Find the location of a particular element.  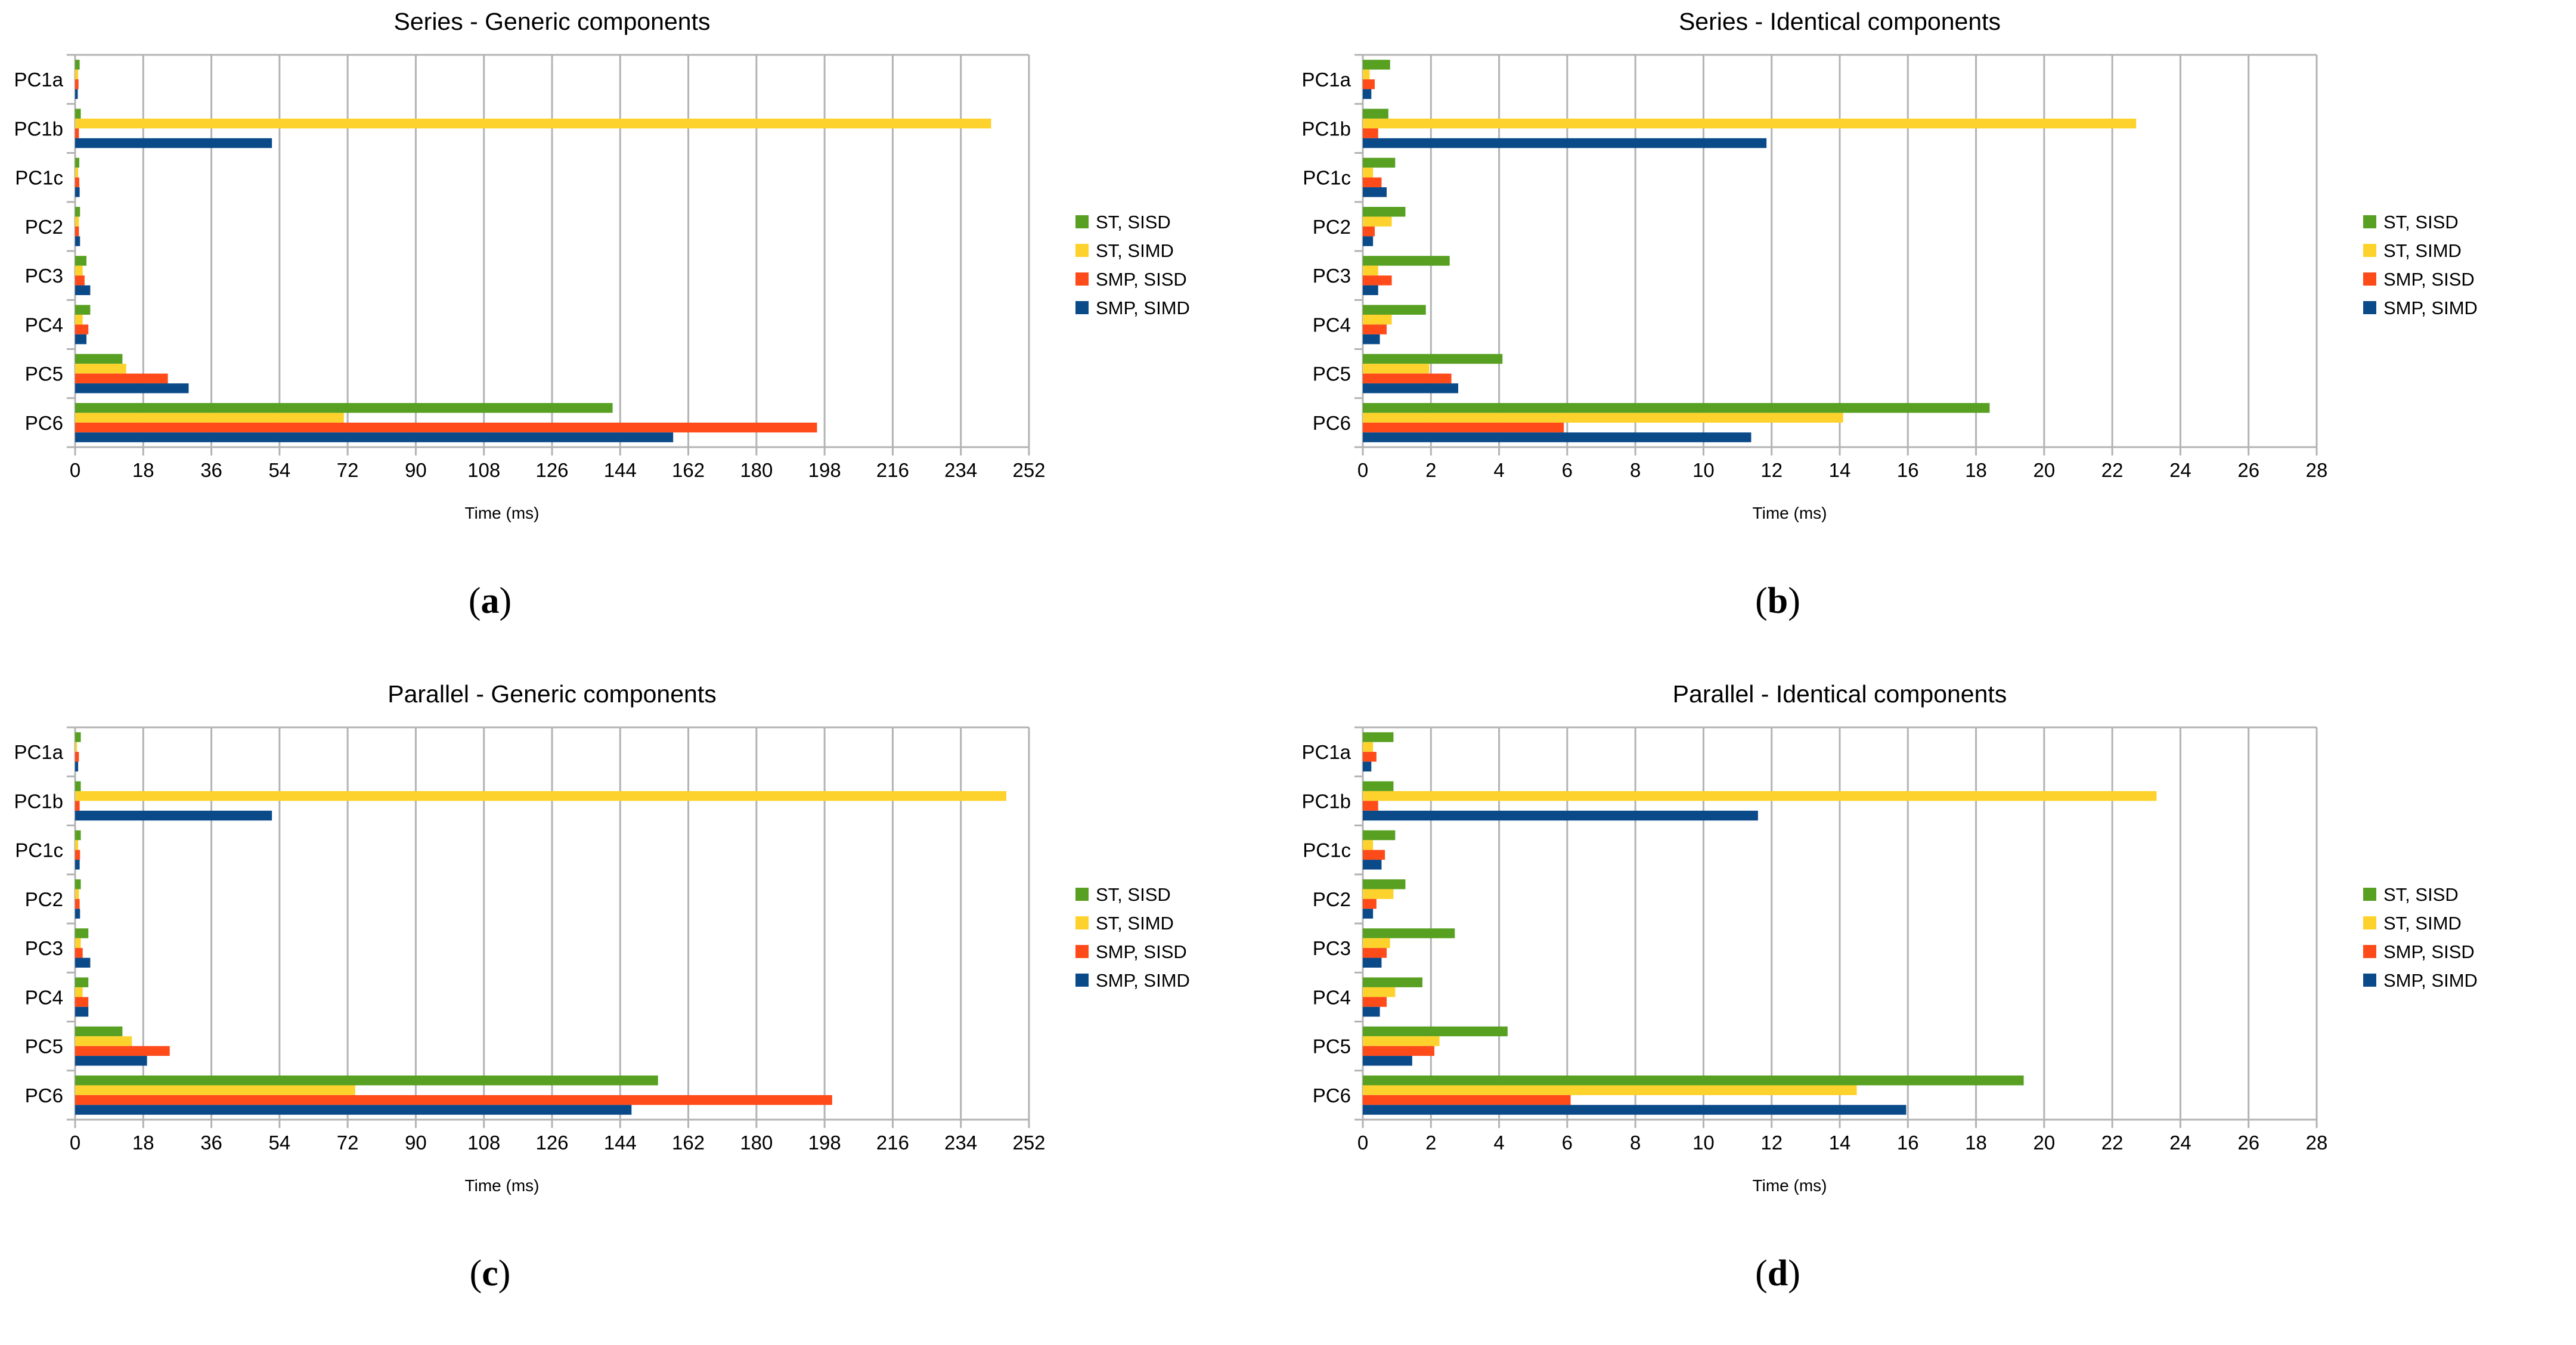

bar-pc6-smp-sisd is located at coordinates (453, 1100).